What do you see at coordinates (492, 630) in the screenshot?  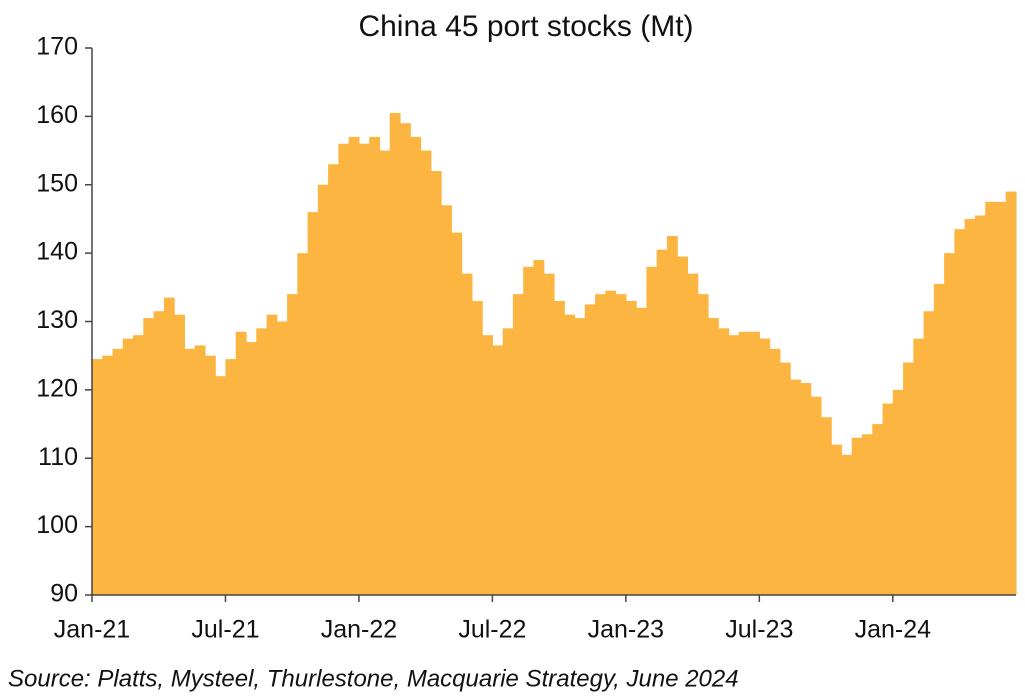 I see `x-tick-label: Jul-22` at bounding box center [492, 630].